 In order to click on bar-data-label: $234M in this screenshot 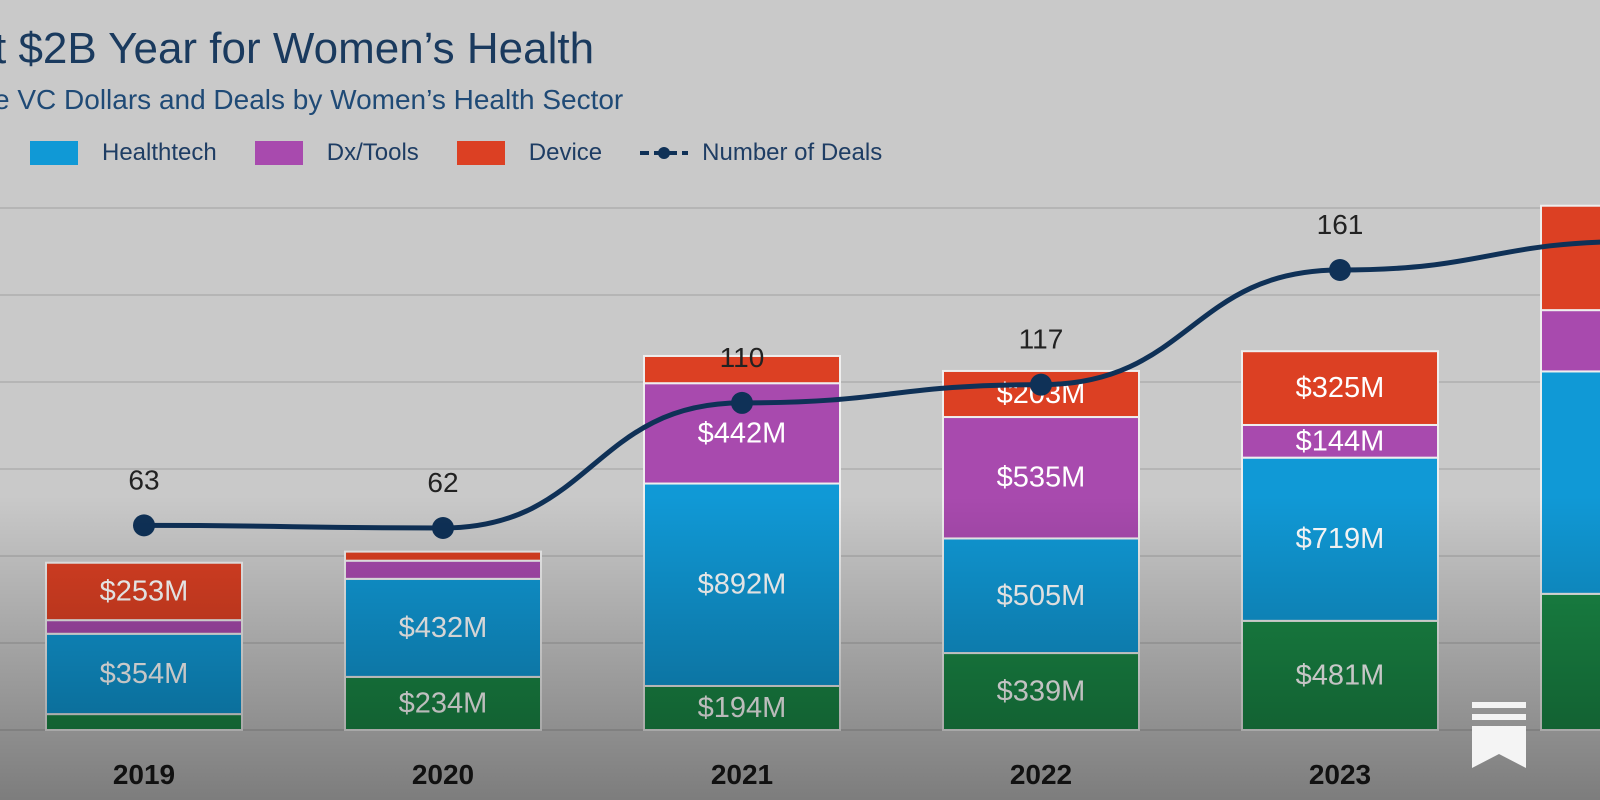, I will do `click(443, 703)`.